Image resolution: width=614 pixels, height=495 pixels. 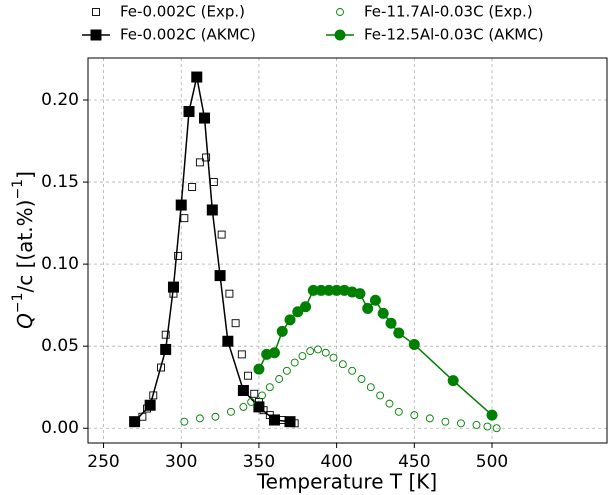 I want to click on x-tick-label: 250, so click(x=103, y=462).